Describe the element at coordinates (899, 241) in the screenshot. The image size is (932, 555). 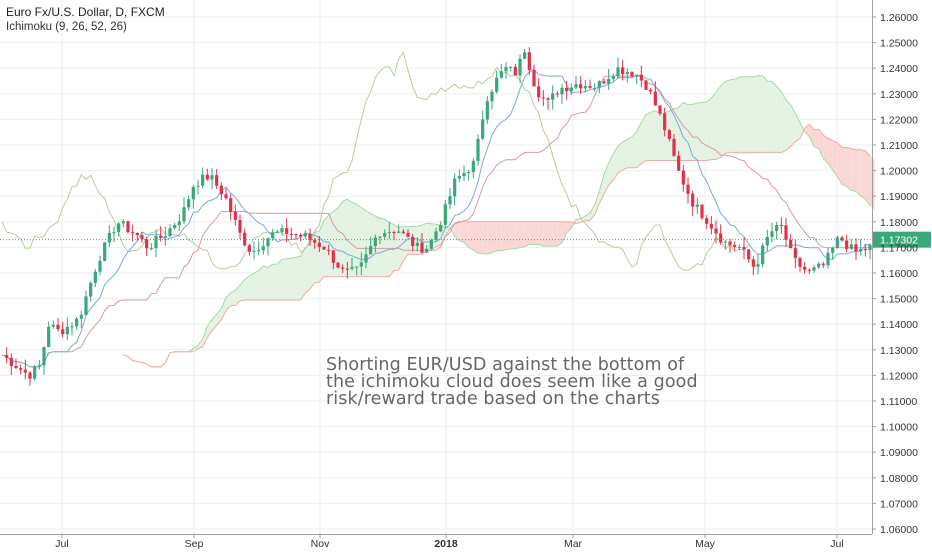
I see `last-price-label: 1.17302` at that location.